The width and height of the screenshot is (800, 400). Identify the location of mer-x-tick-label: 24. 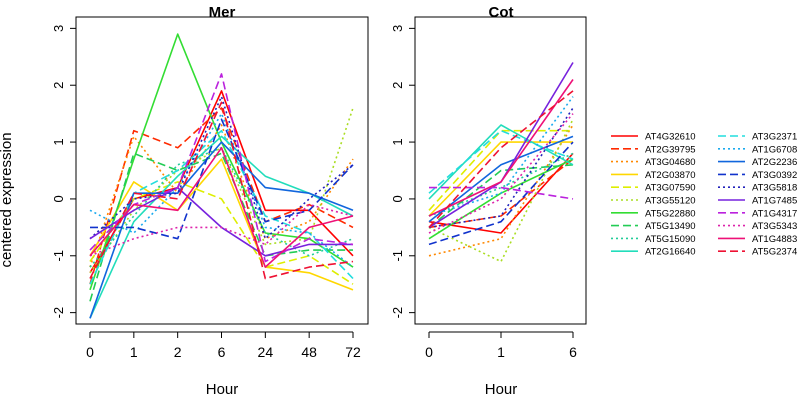
(266, 352).